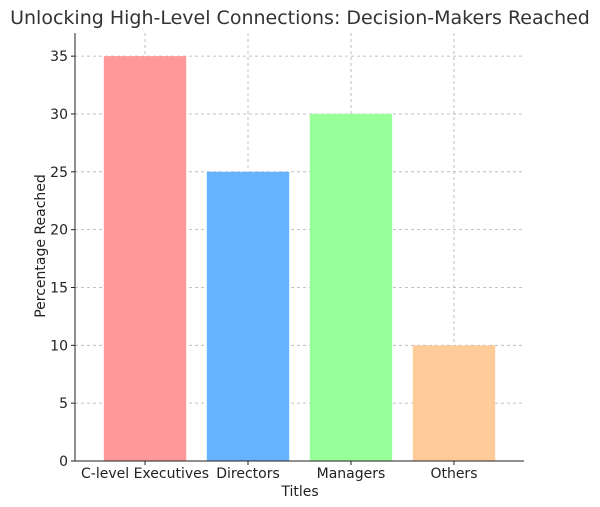  What do you see at coordinates (41, 246) in the screenshot?
I see `y-axis-label: Percentage Reached` at bounding box center [41, 246].